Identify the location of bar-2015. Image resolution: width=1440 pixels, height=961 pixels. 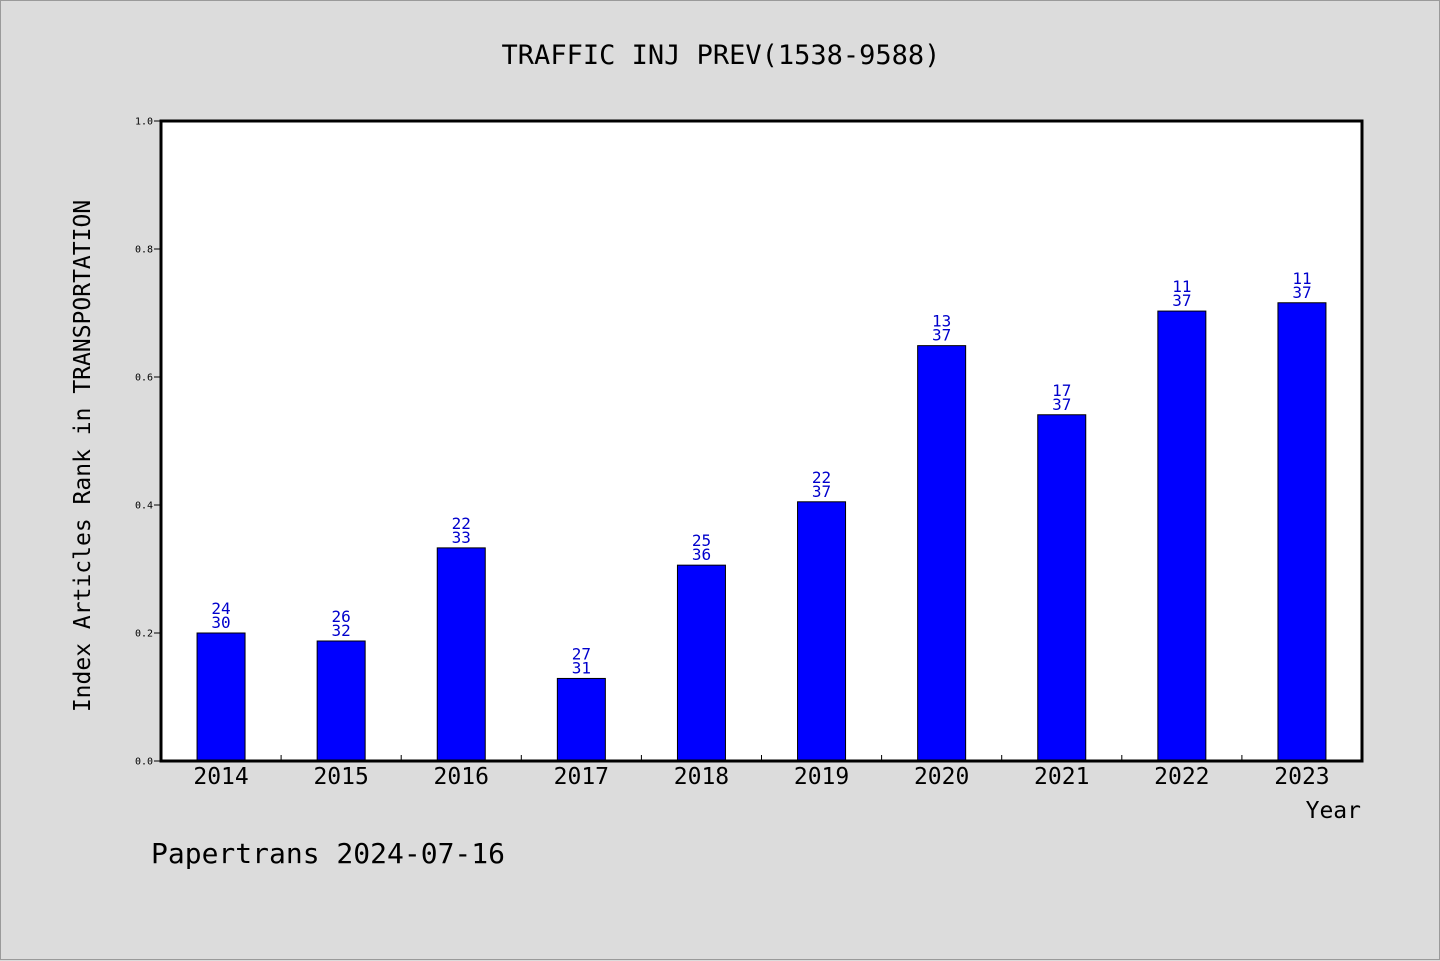
(341, 701).